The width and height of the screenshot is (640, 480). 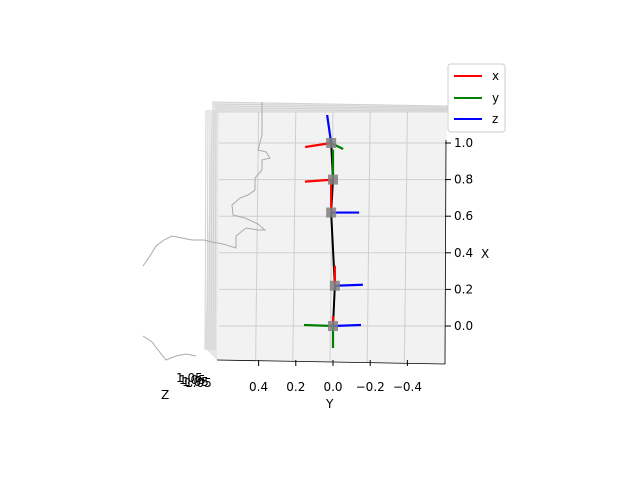 I want to click on x-axis-line, so click(x=445, y=252).